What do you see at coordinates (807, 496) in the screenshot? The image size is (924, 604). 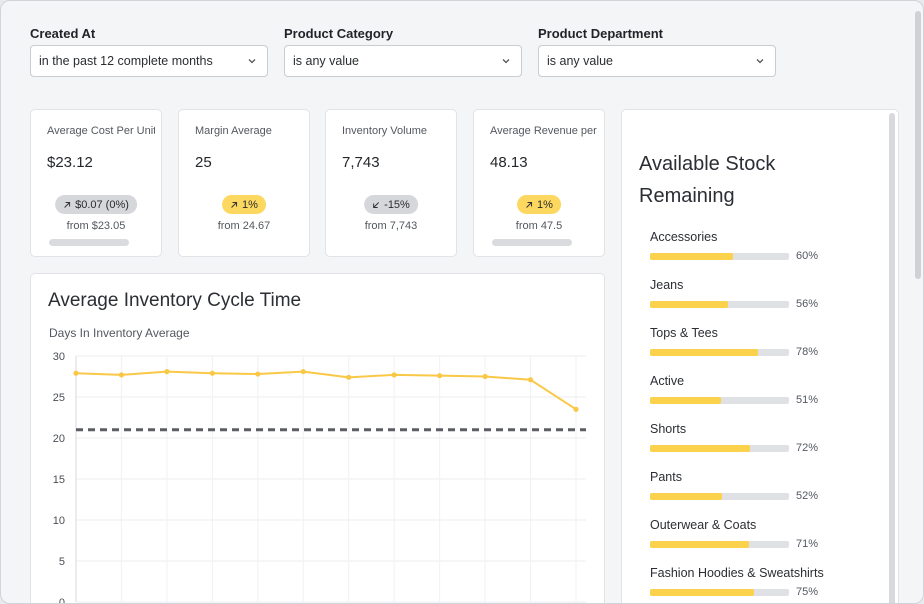 I see `stock-percent: 52%` at bounding box center [807, 496].